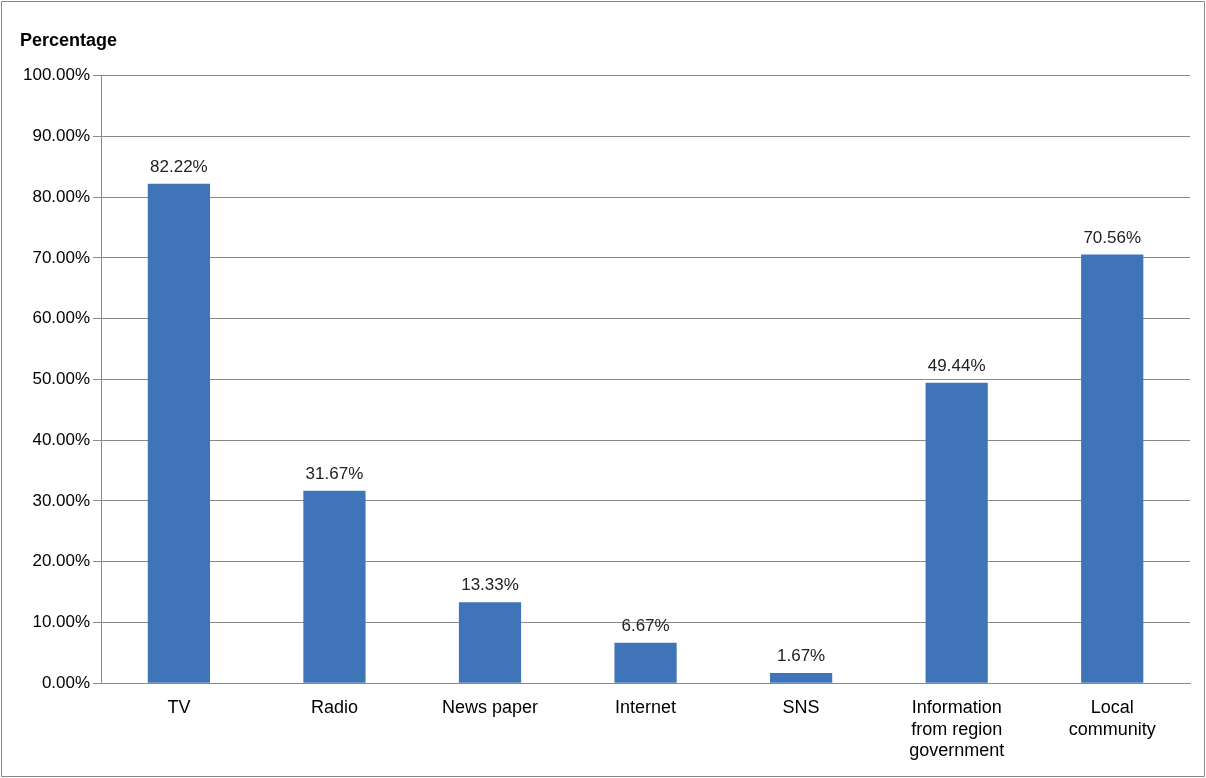  What do you see at coordinates (956, 365) in the screenshot?
I see `data-label: 49.44%` at bounding box center [956, 365].